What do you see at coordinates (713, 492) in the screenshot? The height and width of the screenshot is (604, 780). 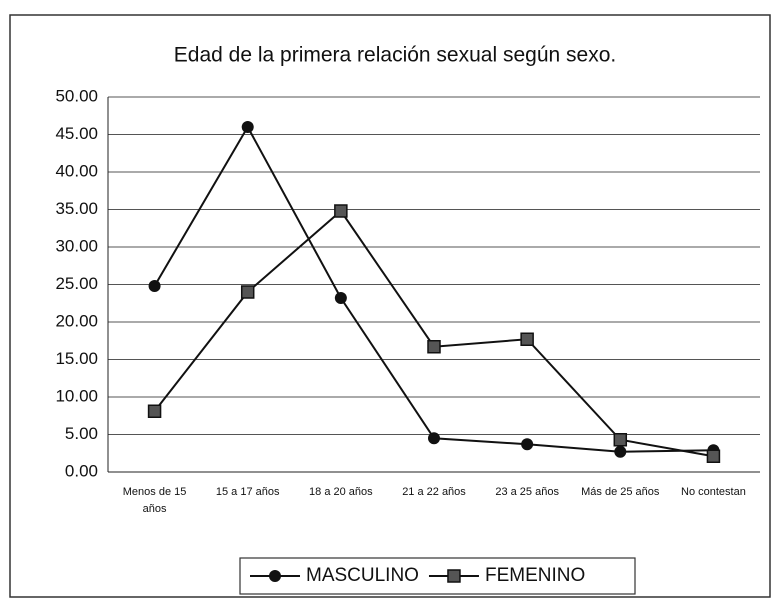 I see `x-tick-label: No contestan` at bounding box center [713, 492].